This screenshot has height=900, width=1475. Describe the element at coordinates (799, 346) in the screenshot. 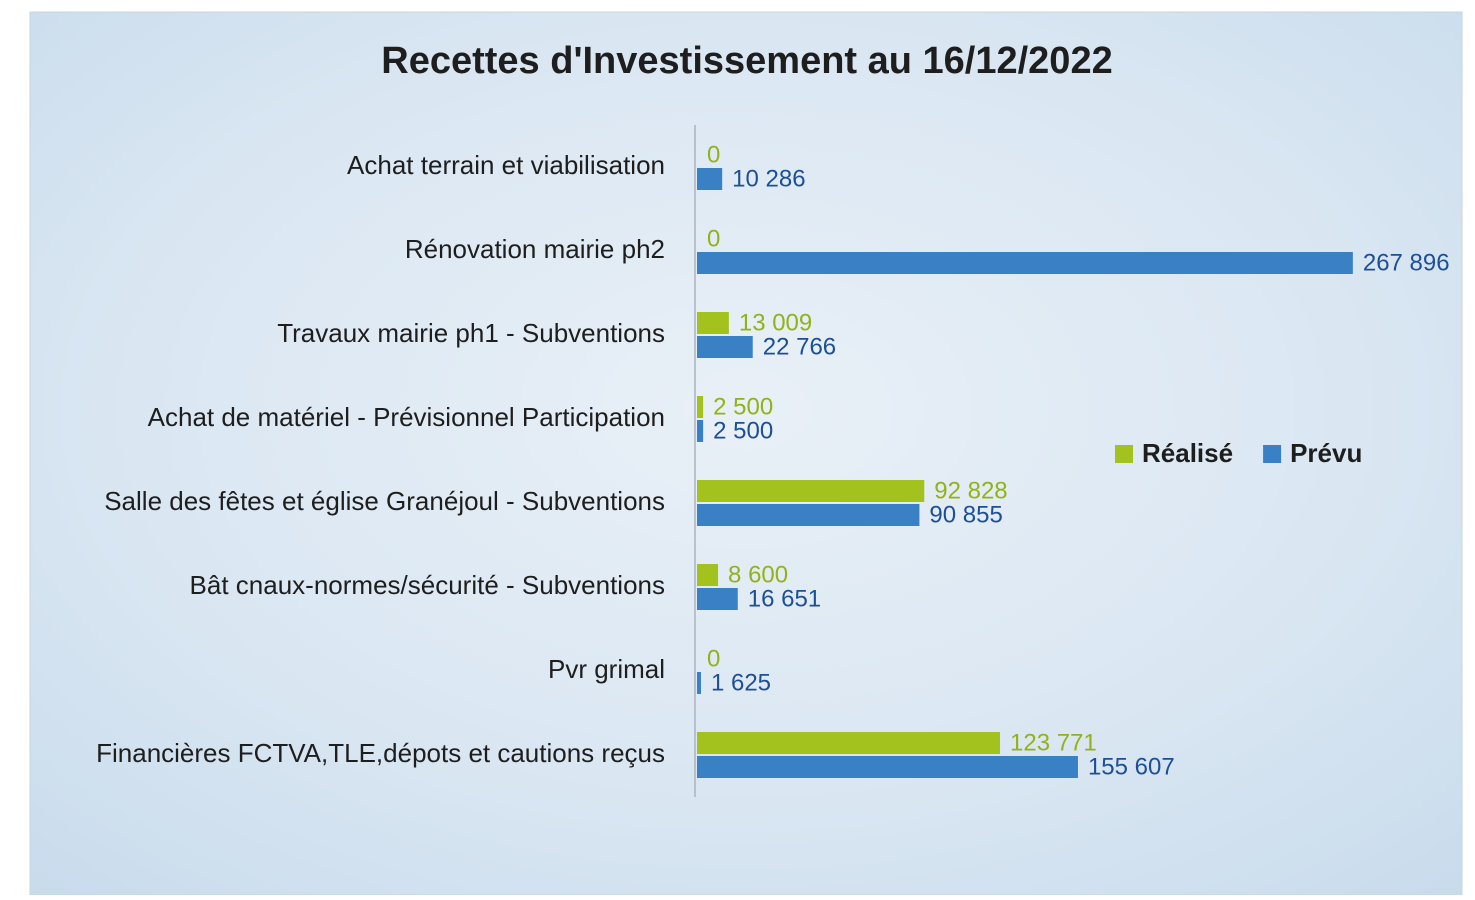

I see `value-label: 22 766` at that location.